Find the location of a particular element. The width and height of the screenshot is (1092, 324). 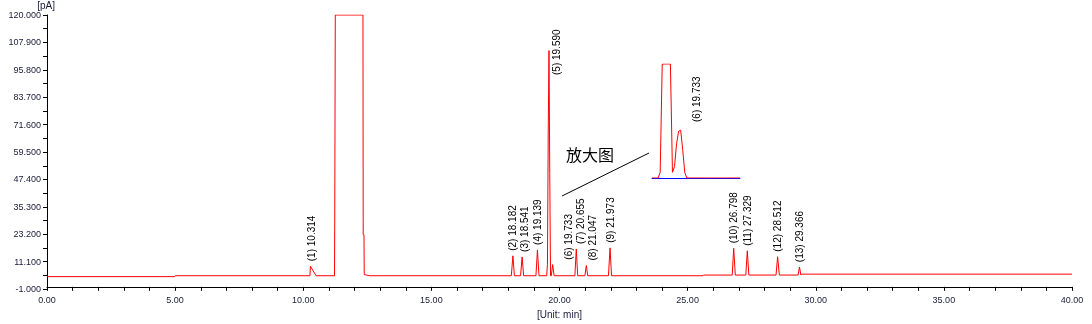

y-tick-label: 95.800 is located at coordinates (27, 69).